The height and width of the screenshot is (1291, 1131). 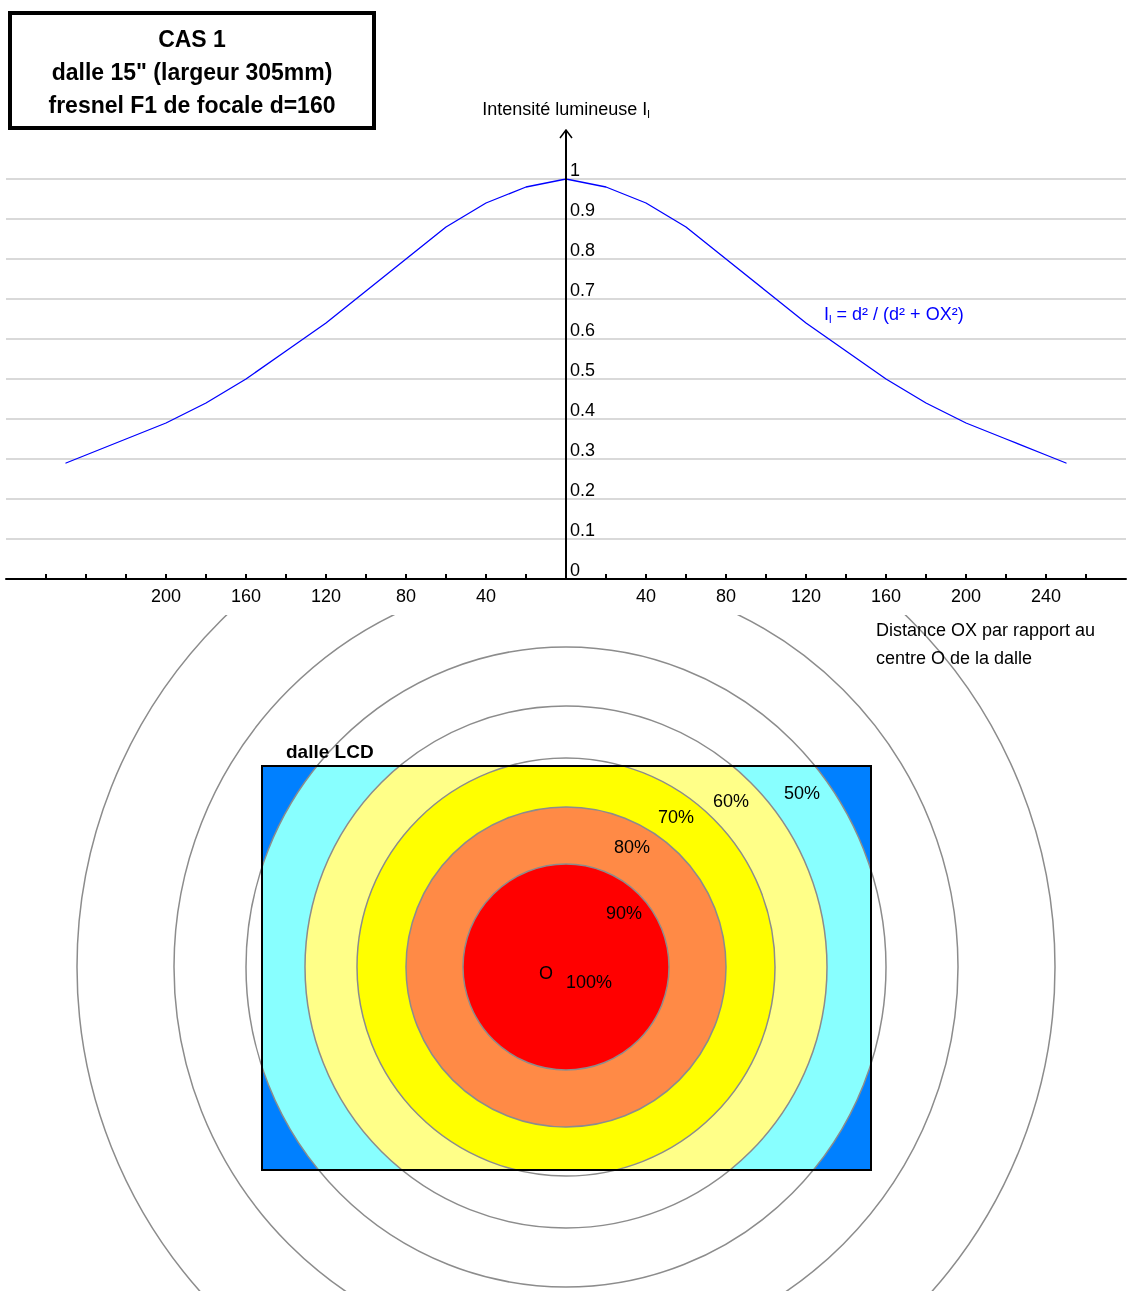 I want to click on y-tick-label: 0.6, so click(x=583, y=330).